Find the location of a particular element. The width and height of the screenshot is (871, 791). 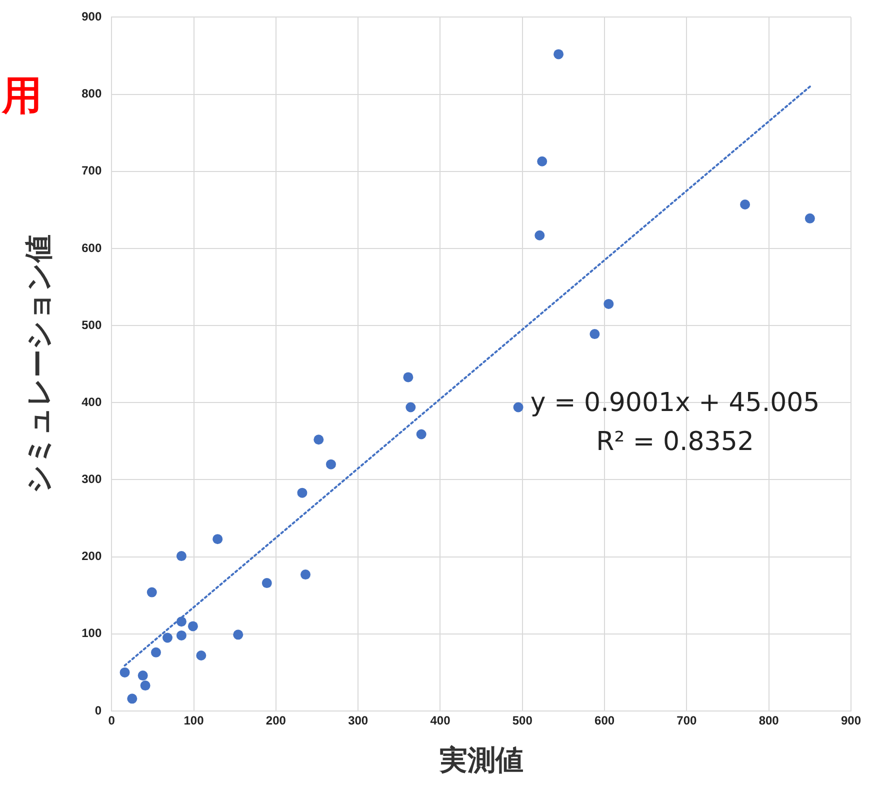

x-tick-label: 700 is located at coordinates (687, 721).